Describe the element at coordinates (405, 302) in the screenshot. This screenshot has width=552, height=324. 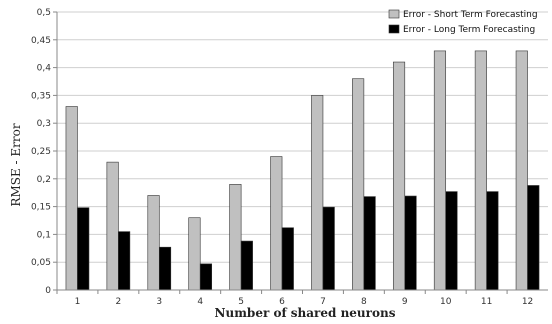
I see `x-tick-label: 9` at that location.